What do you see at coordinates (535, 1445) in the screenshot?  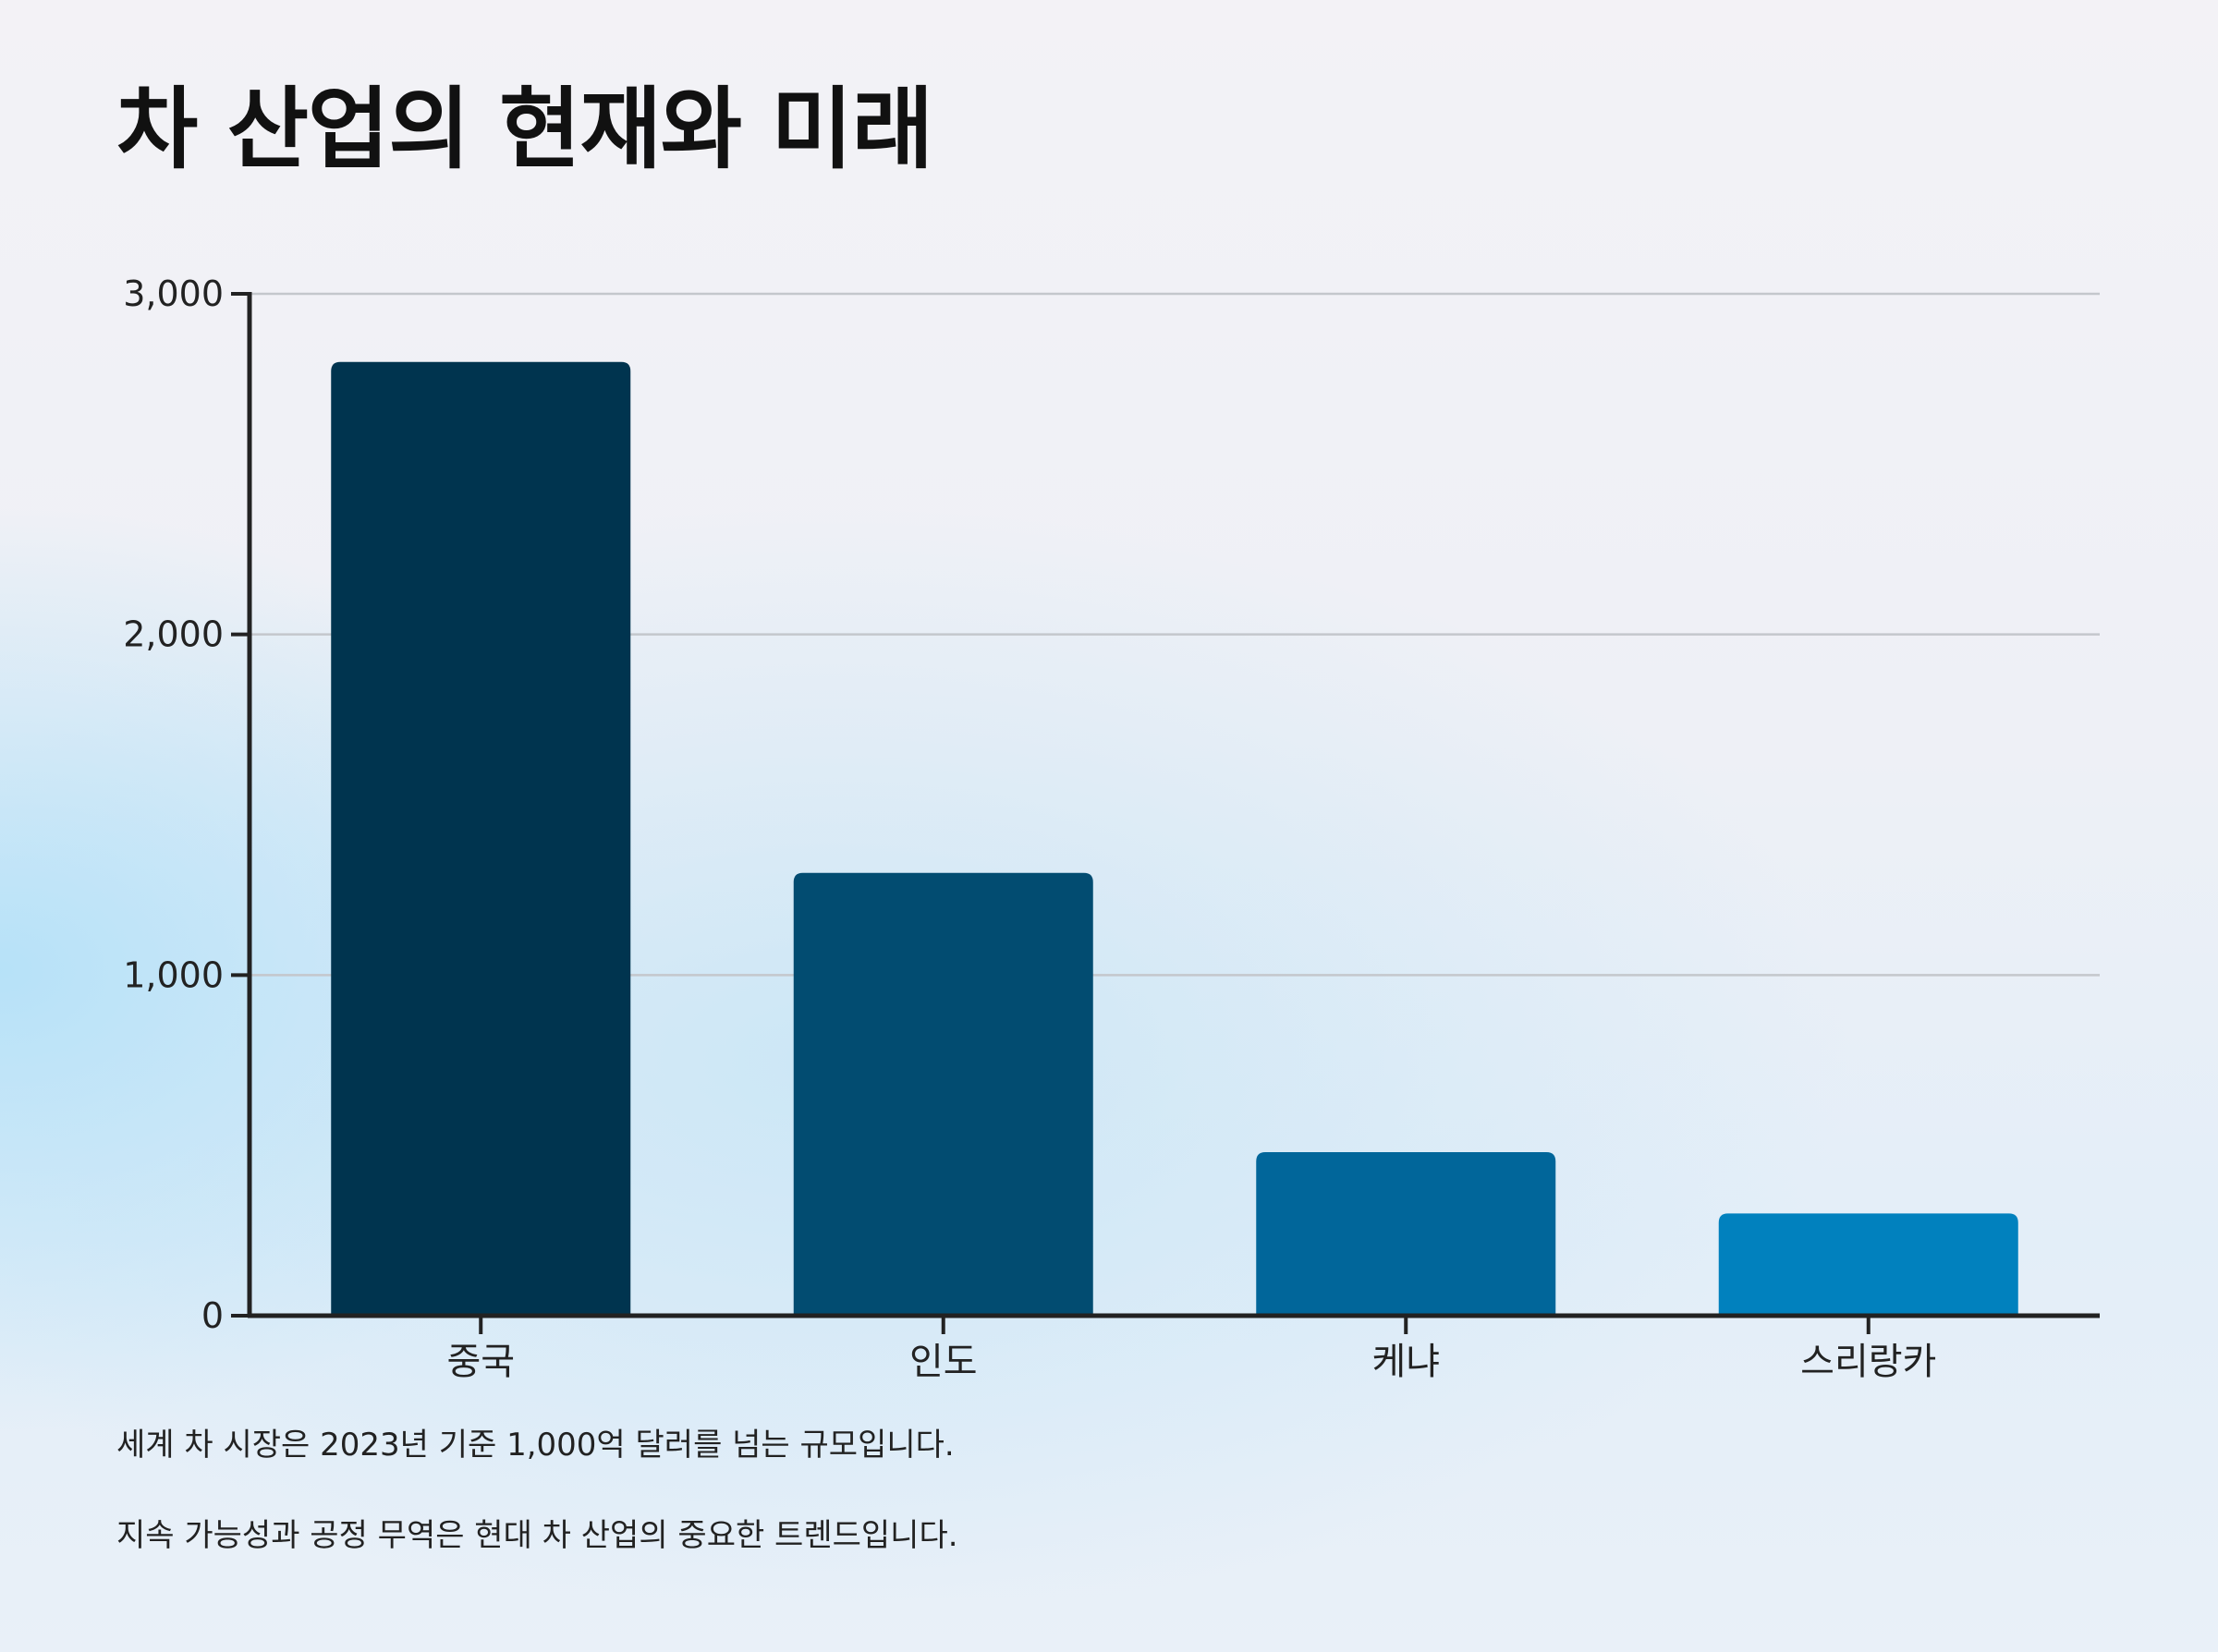 I see `footnote-market-size: 세계 차 시장은 2023년 기준 1,000억 달러를 넘는 규모입니다.` at bounding box center [535, 1445].